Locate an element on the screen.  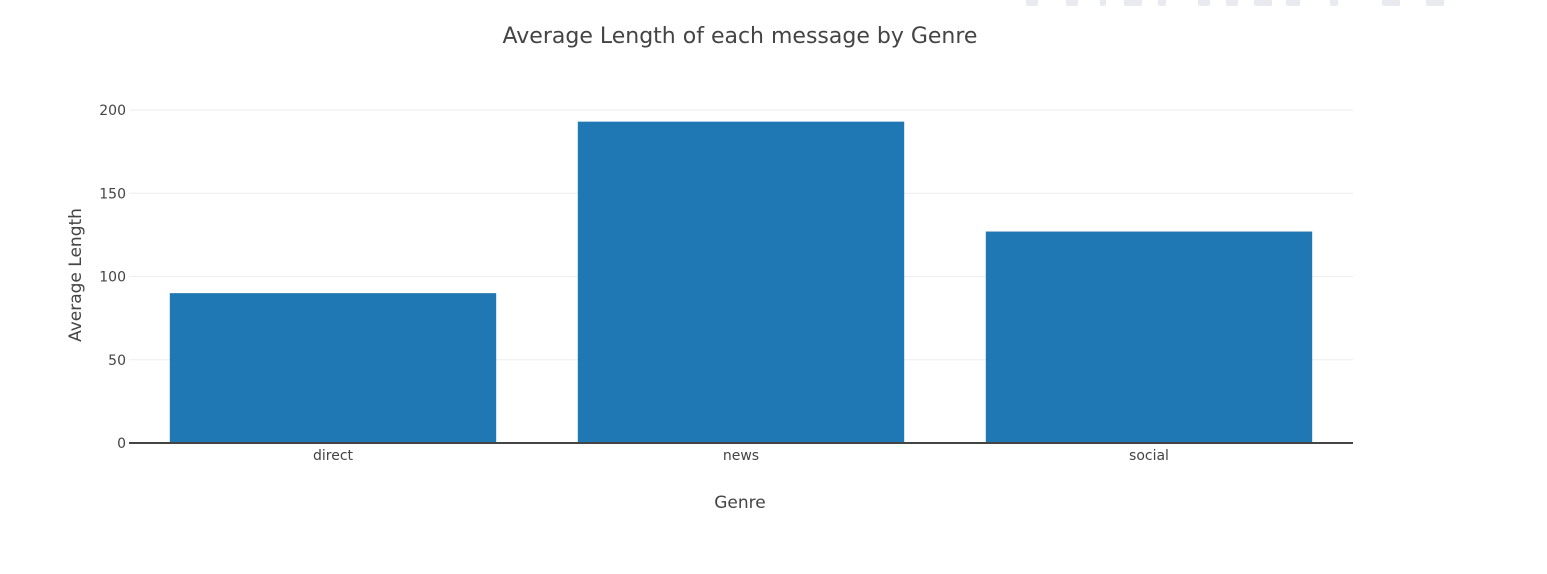
box-select-icon is located at coordinates (1133, 3).